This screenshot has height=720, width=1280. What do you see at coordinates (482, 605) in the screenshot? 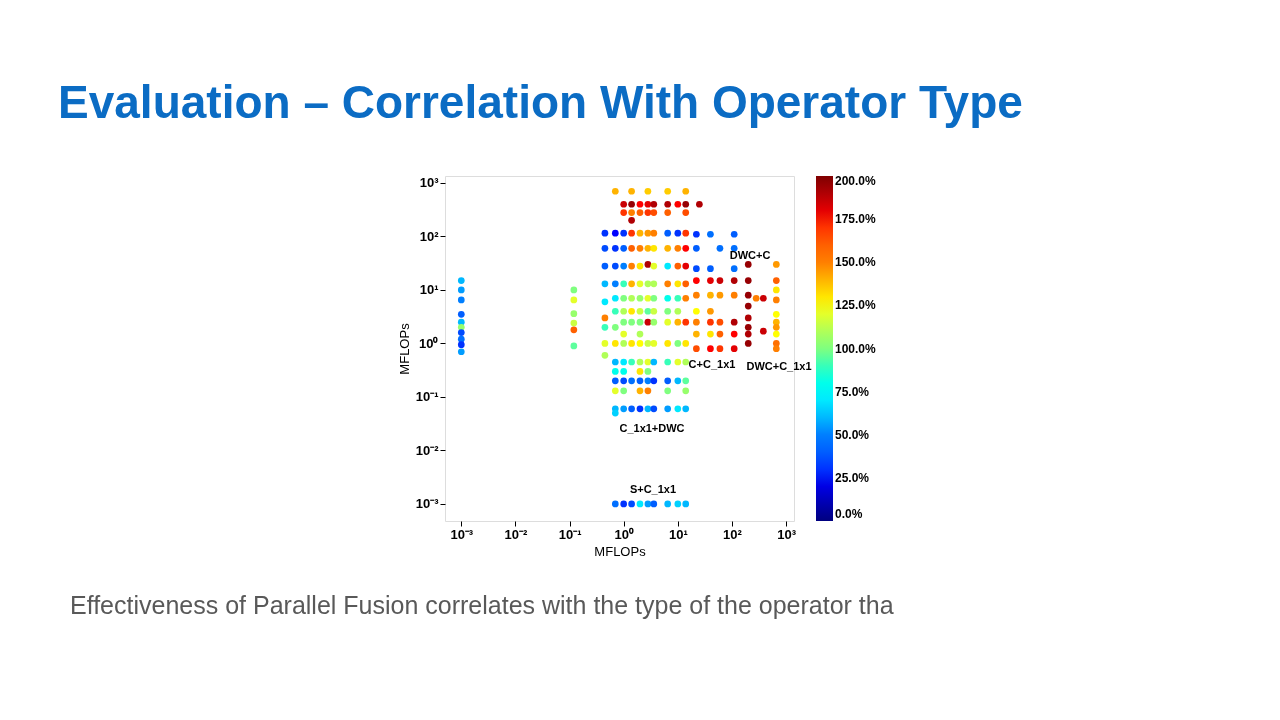
I see `text: Effectiveness of Parallel Fusion correlates with the type of the operator tha` at bounding box center [482, 605].